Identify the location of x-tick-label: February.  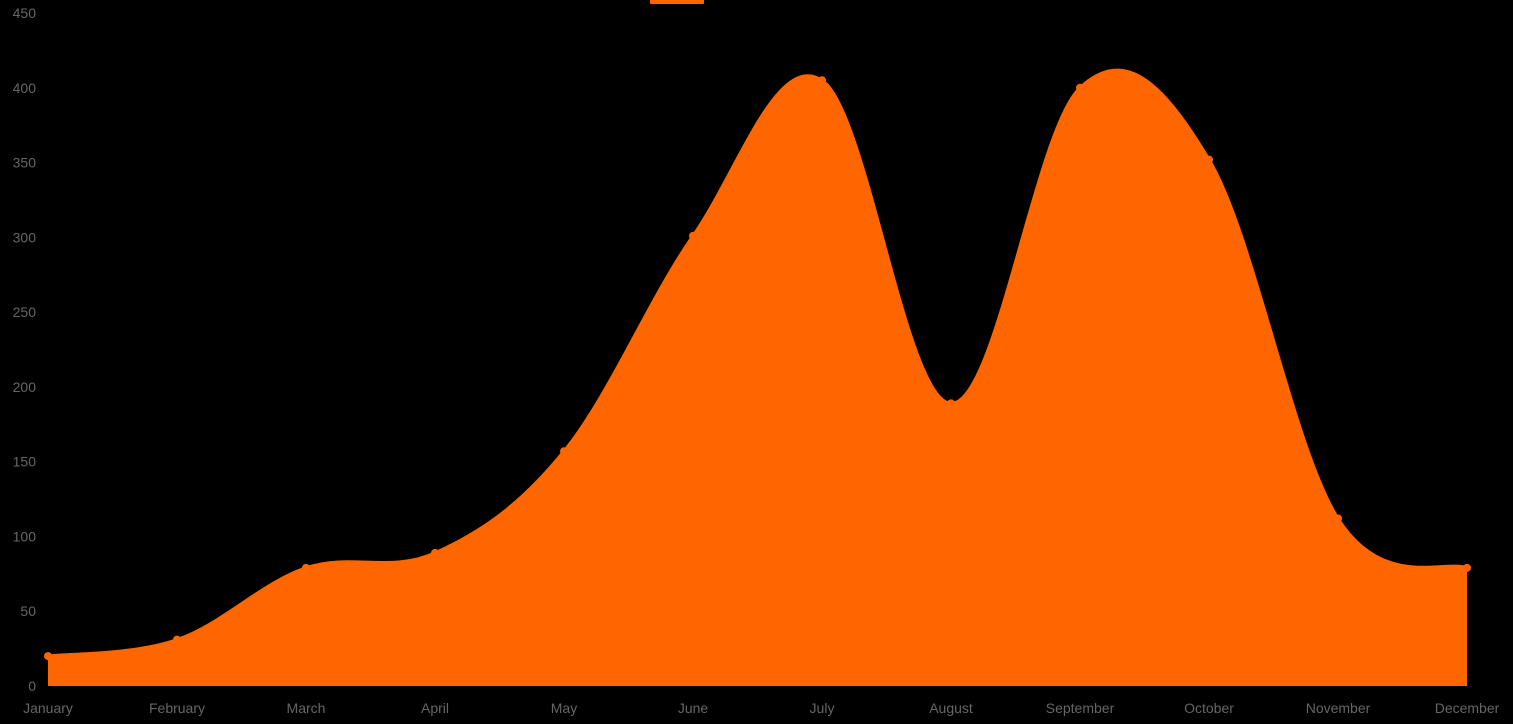
(177, 708).